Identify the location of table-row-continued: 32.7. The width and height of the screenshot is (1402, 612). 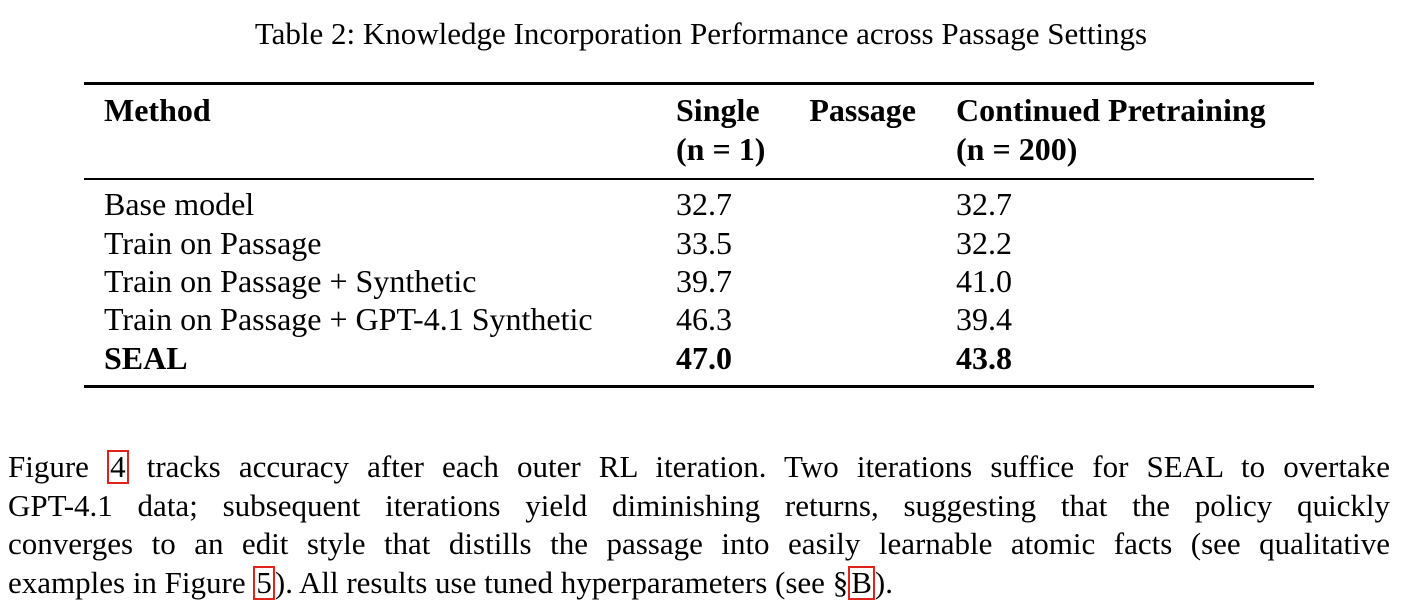
(984, 204).